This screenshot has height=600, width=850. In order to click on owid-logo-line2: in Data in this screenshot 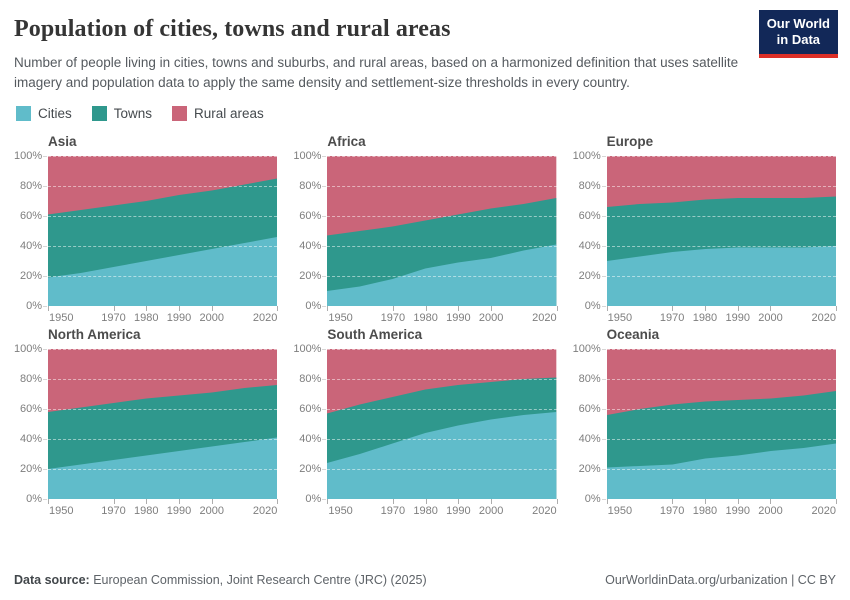, I will do `click(798, 40)`.